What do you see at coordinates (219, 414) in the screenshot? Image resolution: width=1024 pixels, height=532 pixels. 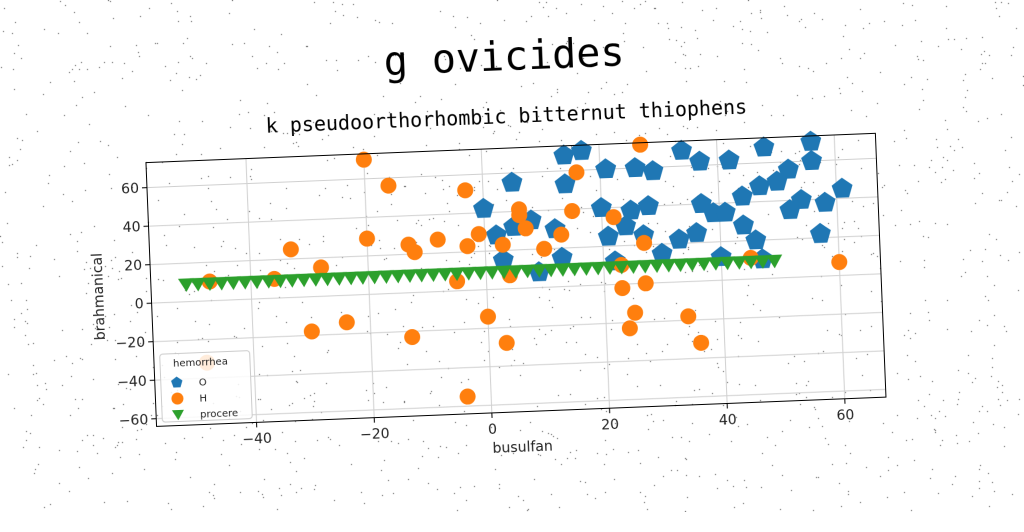 I see `legend-label-procere: procere` at bounding box center [219, 414].